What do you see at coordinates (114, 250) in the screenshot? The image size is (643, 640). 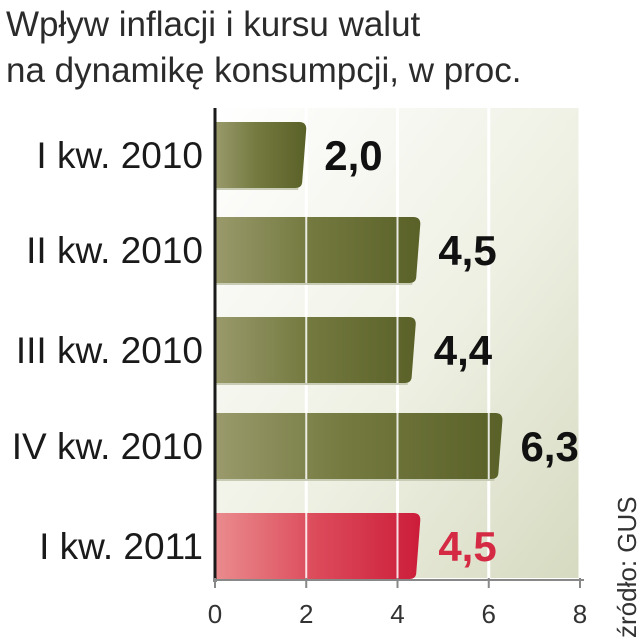 I see `category-label: II kw. 2010` at bounding box center [114, 250].